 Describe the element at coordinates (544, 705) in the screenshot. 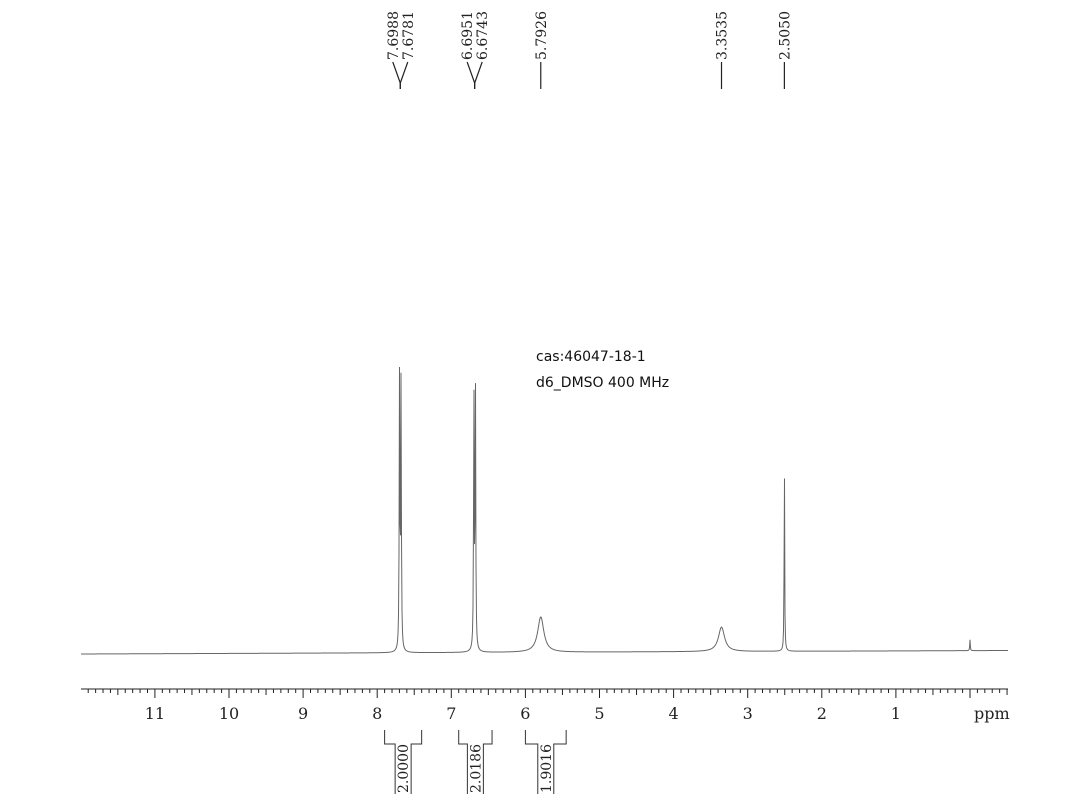

I see `ppm-axis: 11 10 9 8 7 6 5 4 3 2 1` at that location.